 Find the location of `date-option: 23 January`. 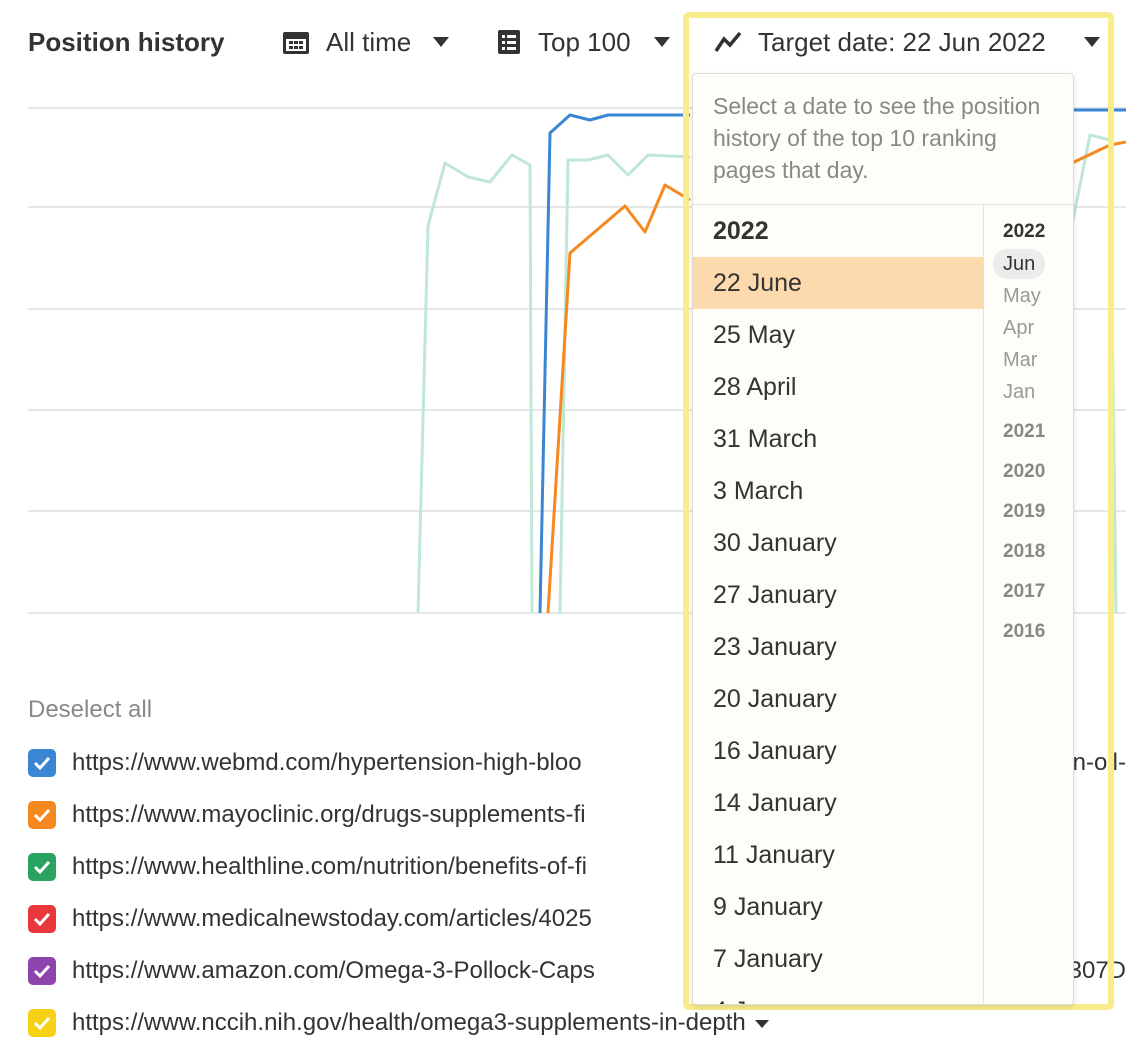

date-option: 23 January is located at coordinates (775, 647).